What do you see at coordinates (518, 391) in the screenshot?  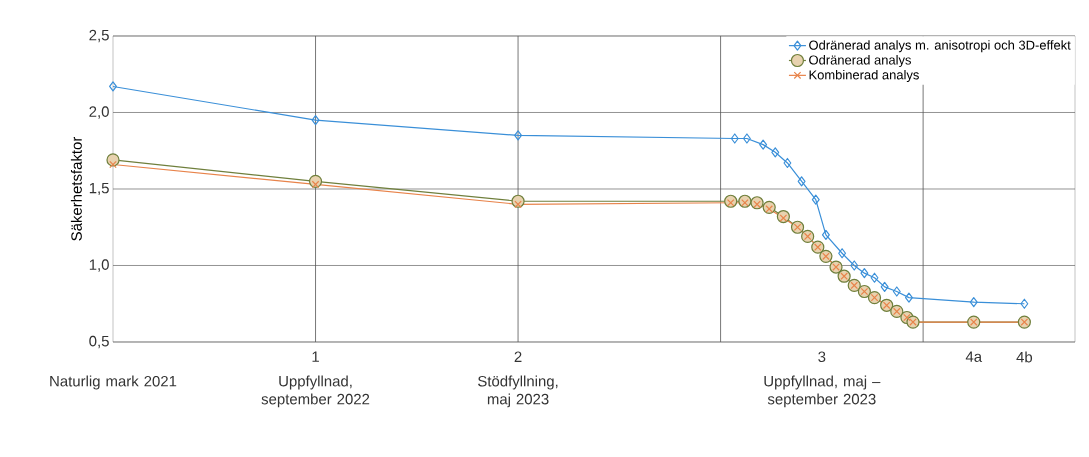 I see `text: Stödfyllning, maj 2023` at bounding box center [518, 391].